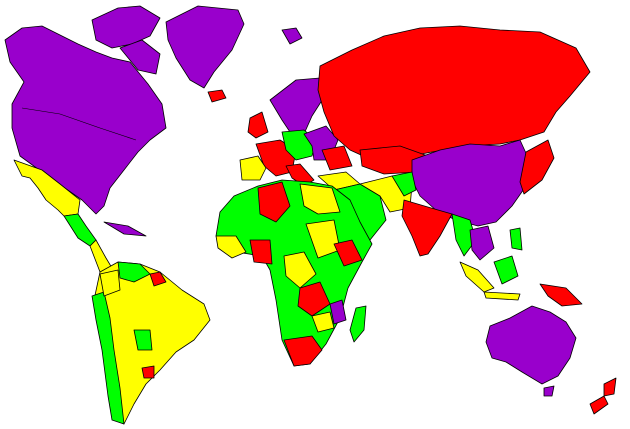  What do you see at coordinates (47, 188) in the screenshot?
I see `mexico` at bounding box center [47, 188].